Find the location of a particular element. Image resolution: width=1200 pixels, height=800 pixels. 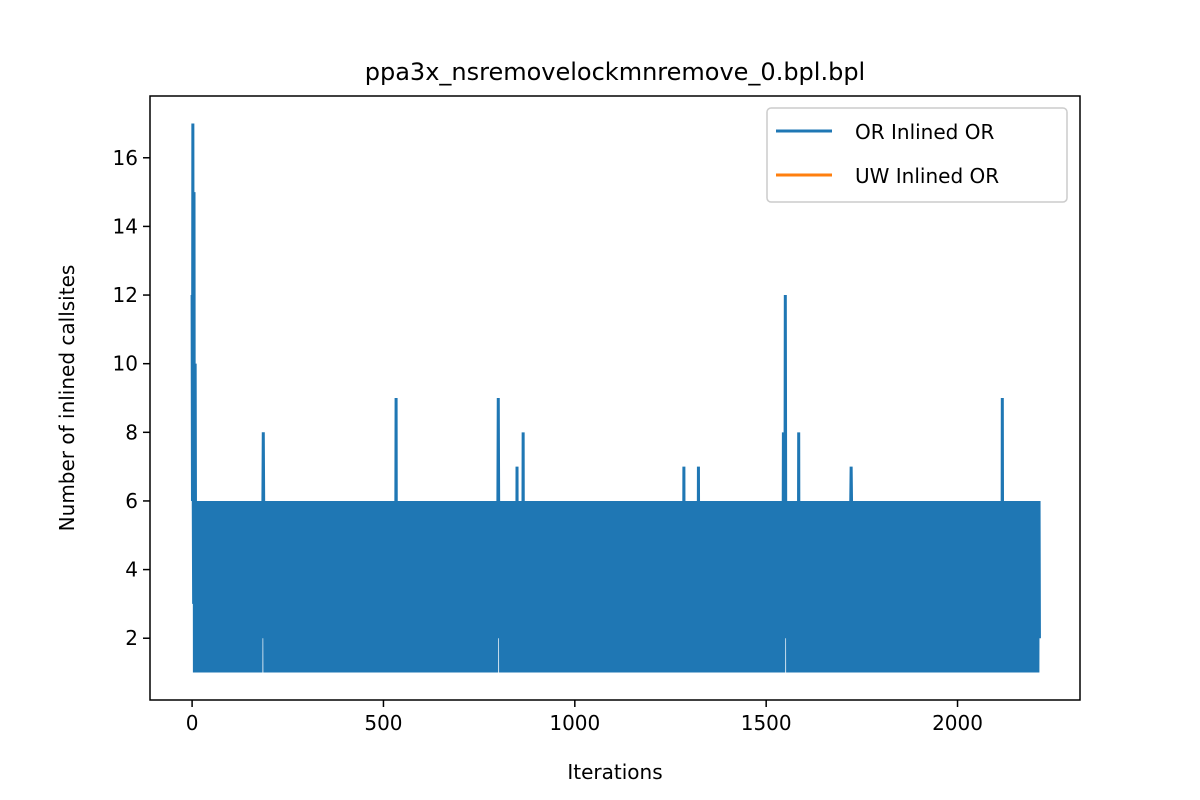

y-tick-label: 2 is located at coordinates (131, 638).